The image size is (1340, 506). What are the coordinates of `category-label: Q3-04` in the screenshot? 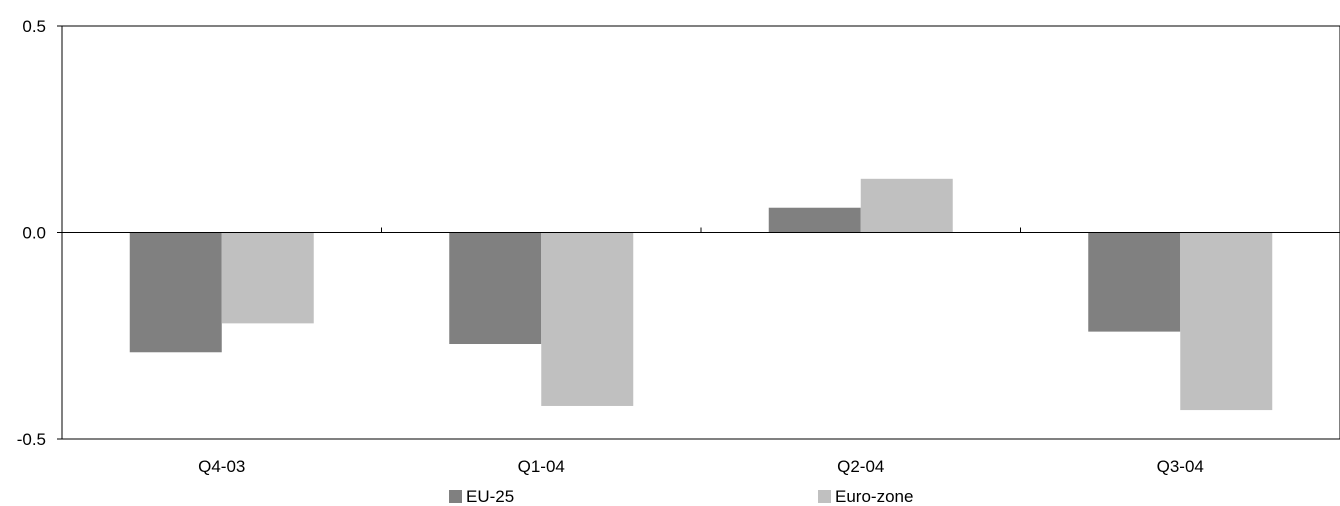 It's located at (1180, 466).